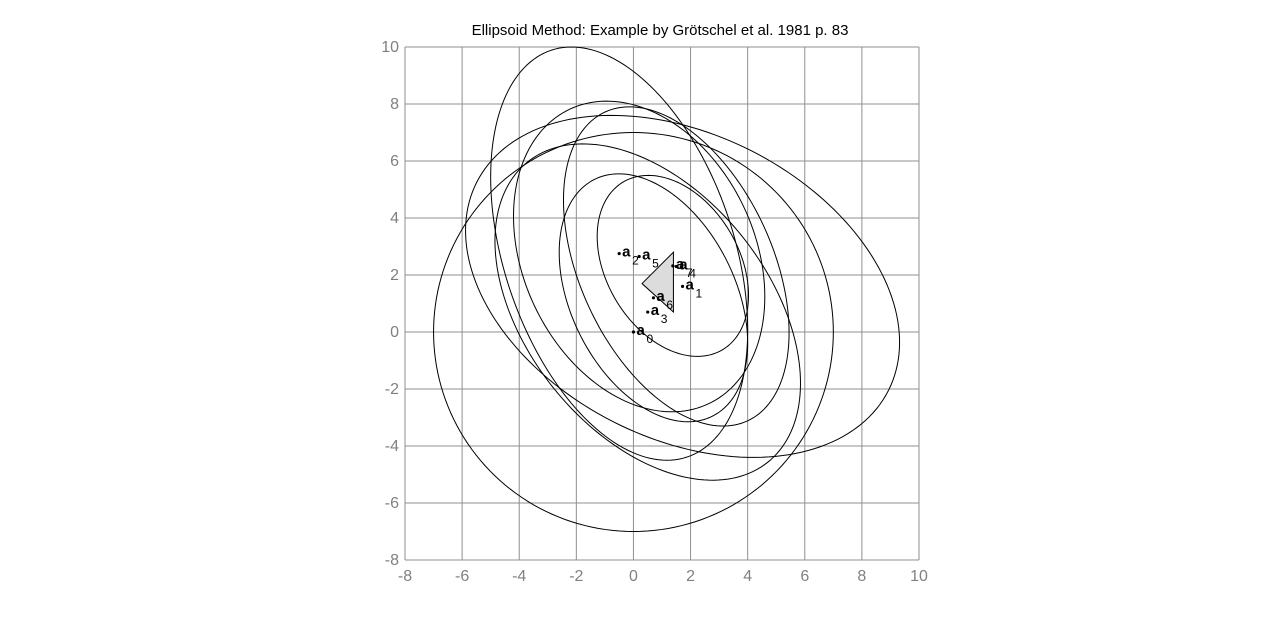  What do you see at coordinates (392, 560) in the screenshot?
I see `y-tick-label: -8` at bounding box center [392, 560].